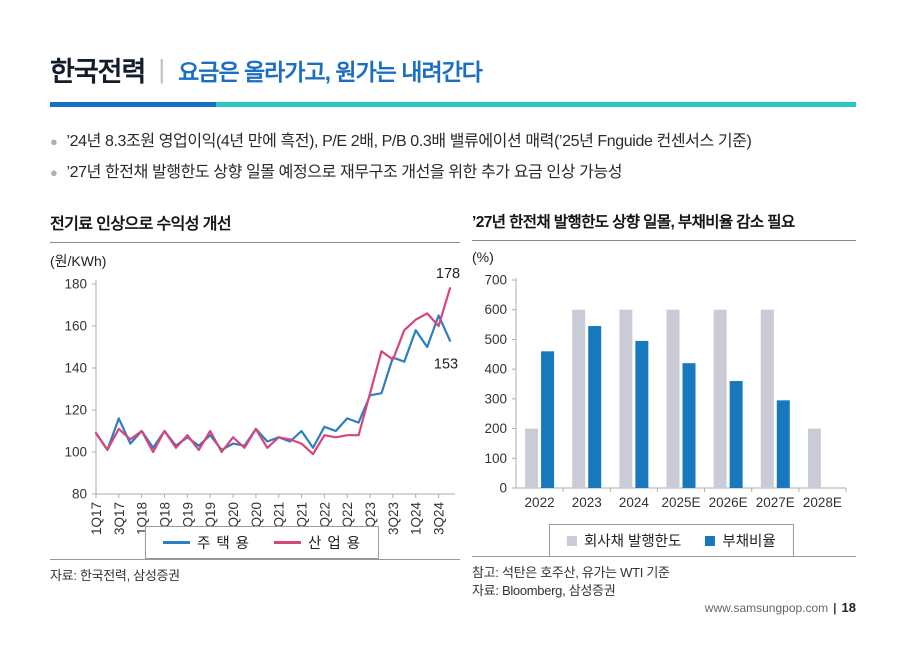 The width and height of the screenshot is (900, 648). What do you see at coordinates (495, 398) in the screenshot?
I see `svg-text: 300` at bounding box center [495, 398].